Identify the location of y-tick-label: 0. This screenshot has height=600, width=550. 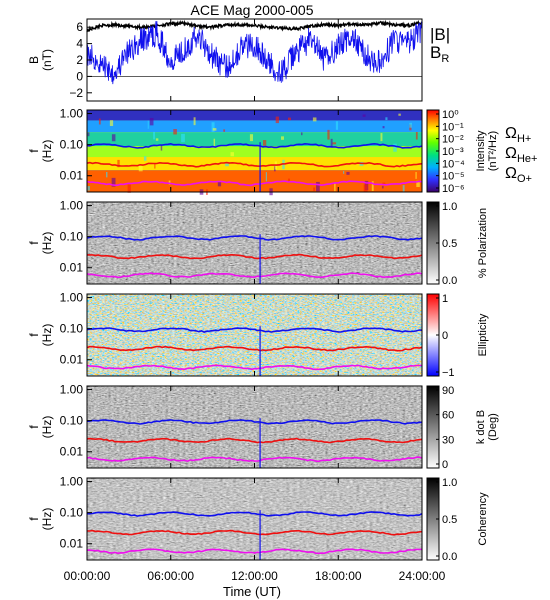
(79, 76).